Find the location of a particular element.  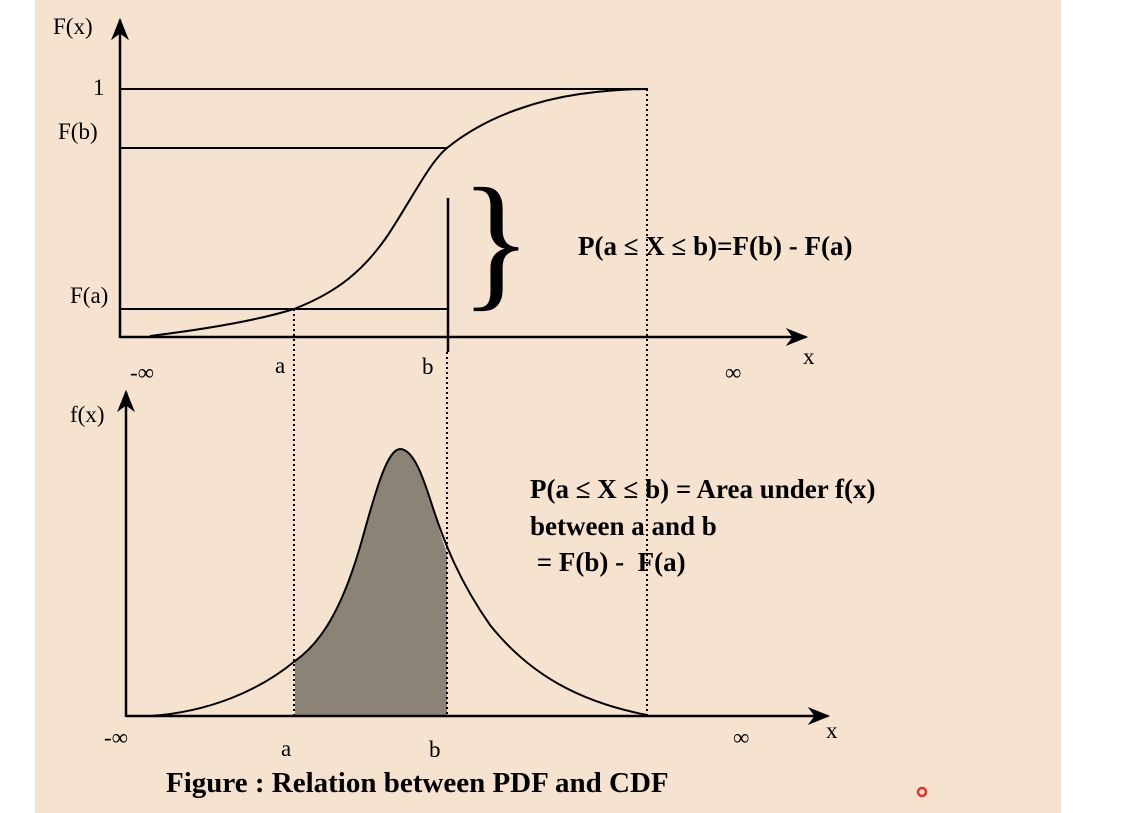

pdf-equation-line3: = F(b) - F(a) is located at coordinates (608, 562).